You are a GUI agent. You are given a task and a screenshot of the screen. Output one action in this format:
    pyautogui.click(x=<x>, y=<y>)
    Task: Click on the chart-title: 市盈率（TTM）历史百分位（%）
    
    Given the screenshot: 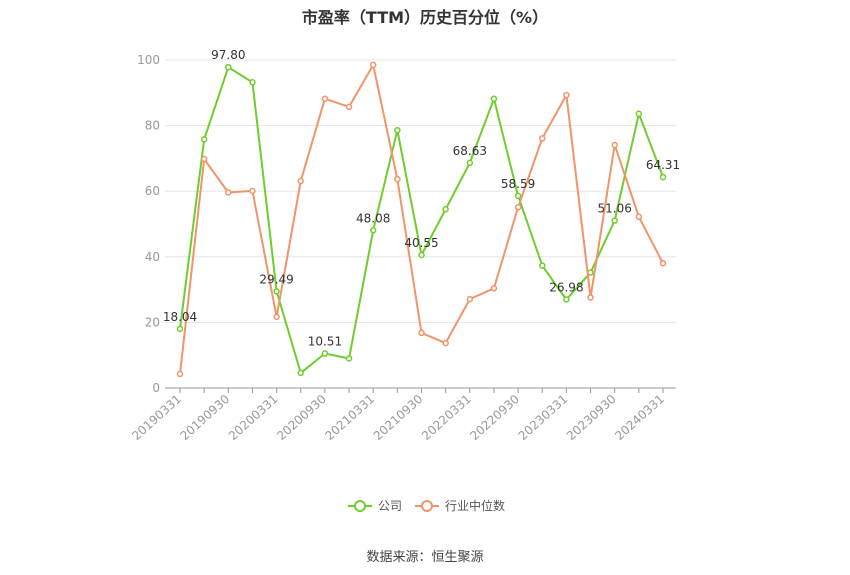 What is the action you would take?
    pyautogui.click(x=425, y=17)
    